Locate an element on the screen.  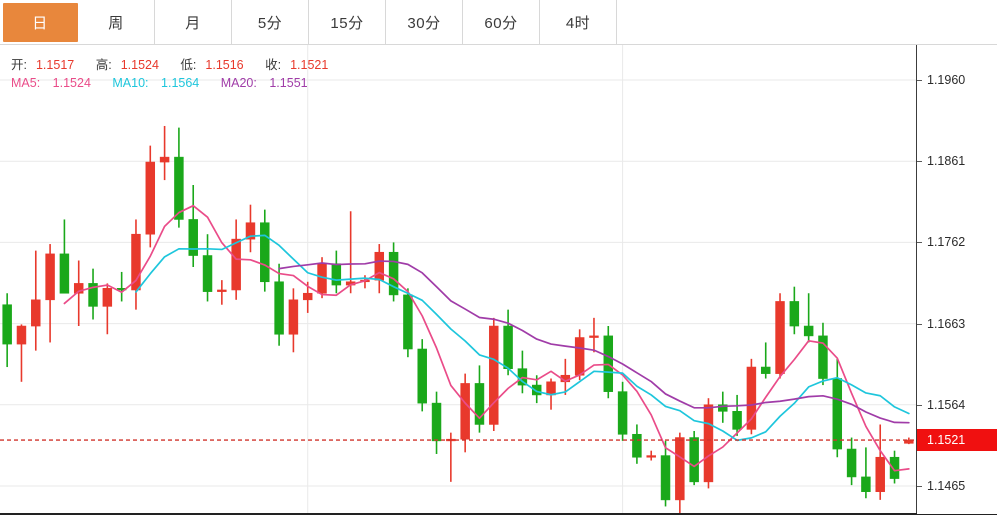
tab-label: 60分 is located at coordinates (501, 23).